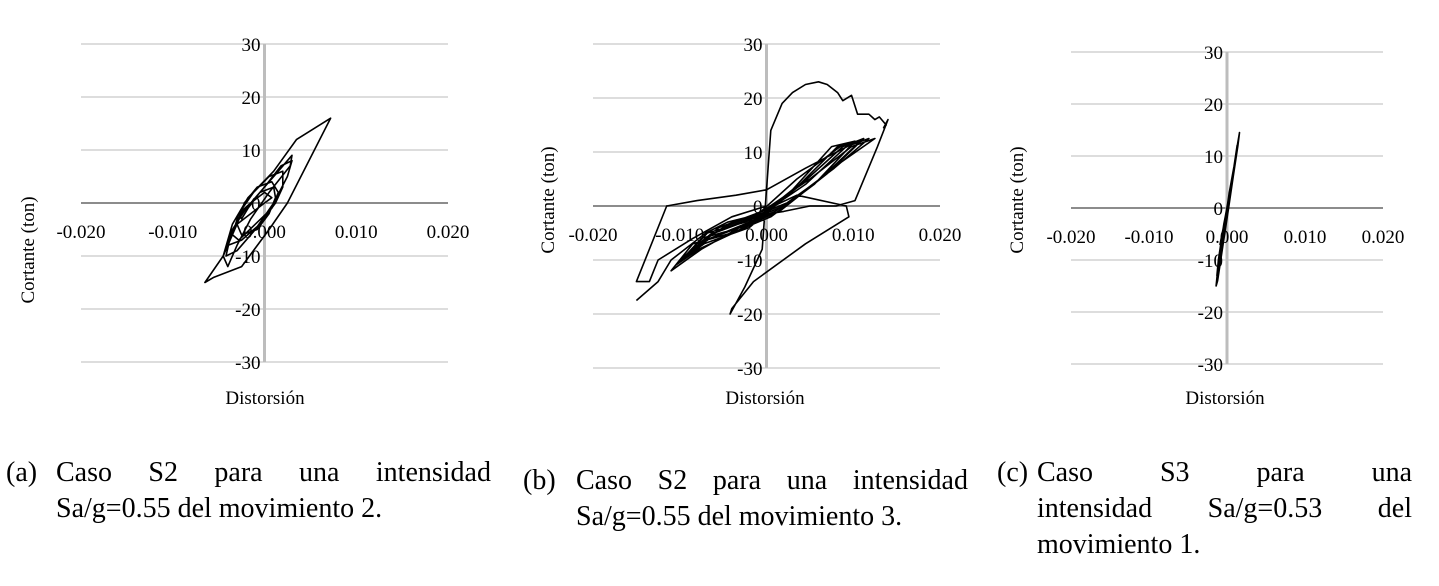  I want to click on caption-line: intensidad Sa/g=0.53 del, so click(1224, 508).